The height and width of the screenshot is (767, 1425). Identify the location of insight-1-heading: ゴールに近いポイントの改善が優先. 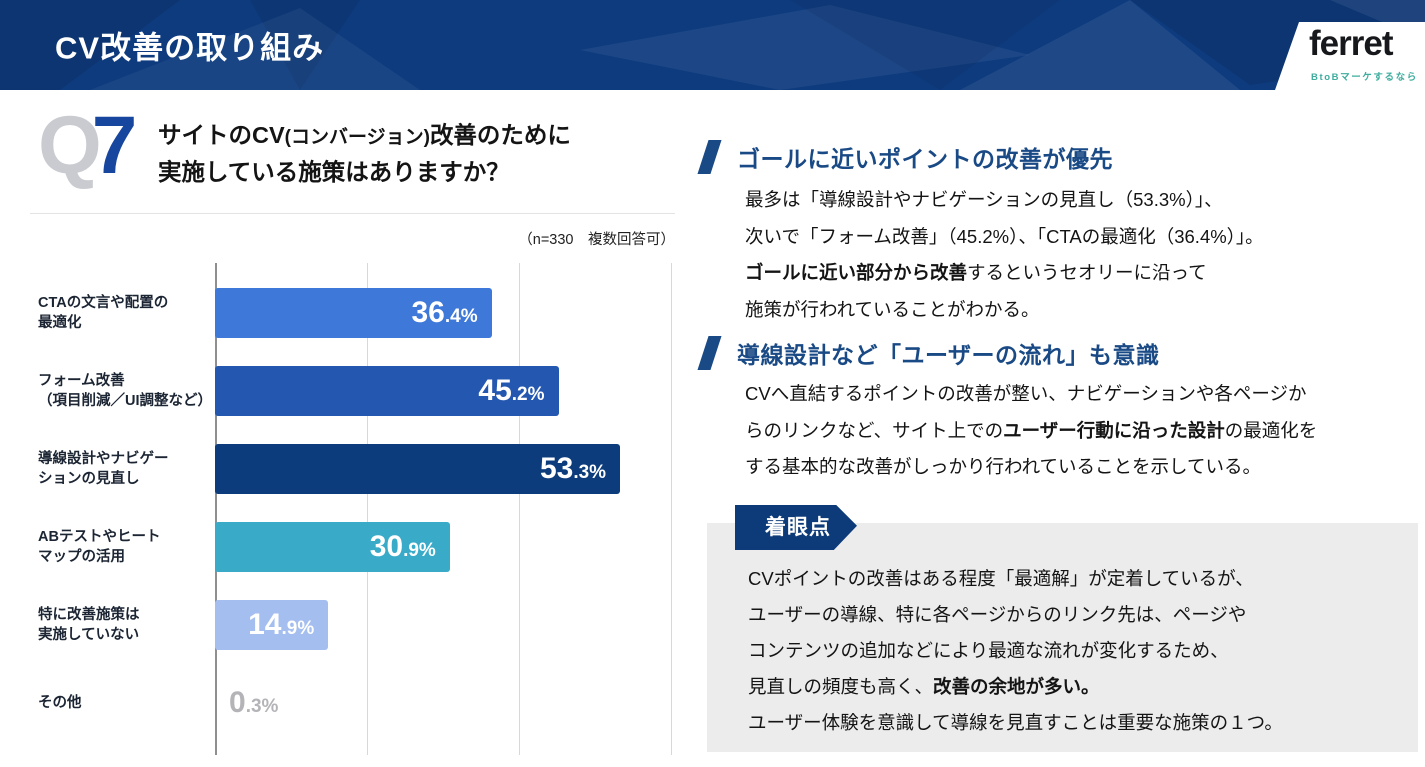
(905, 157).